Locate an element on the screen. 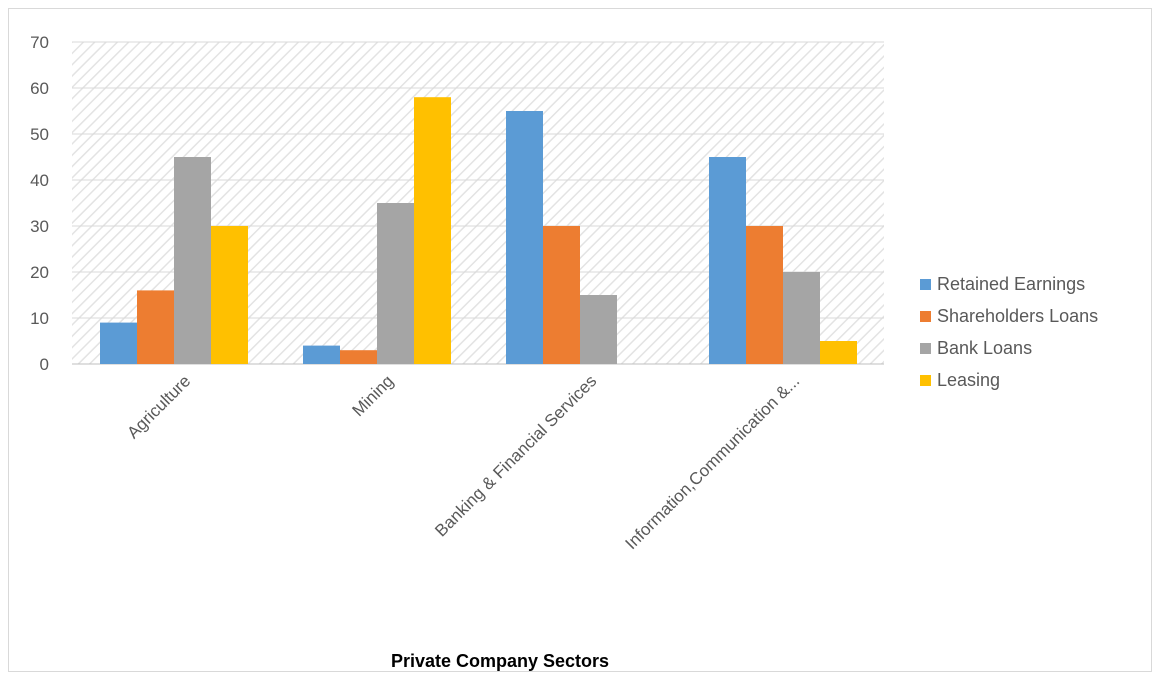 The width and height of the screenshot is (1155, 677). y-tick-label: 10 is located at coordinates (39, 318).